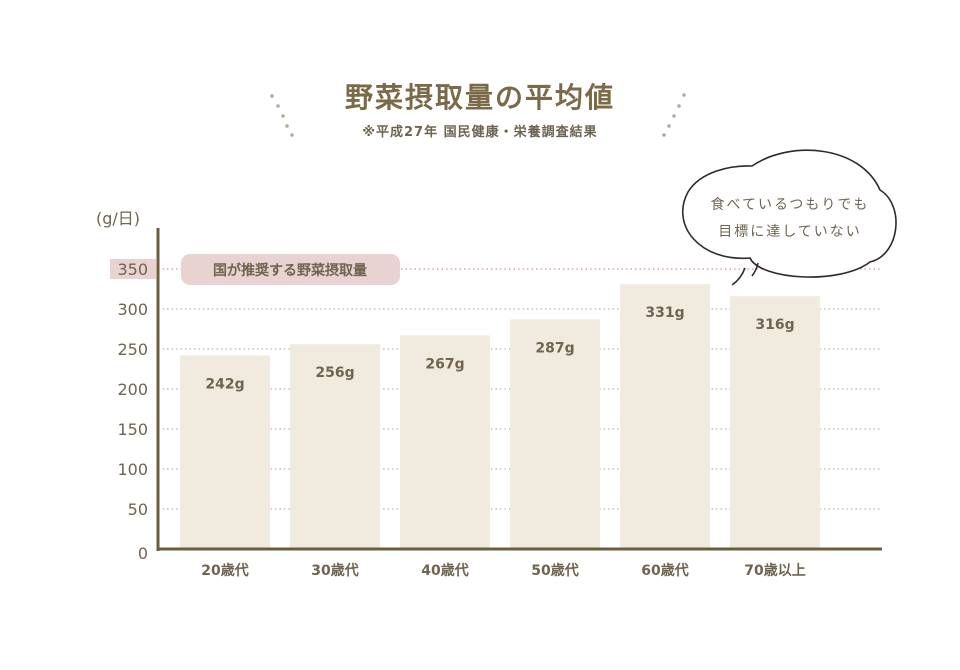  Describe the element at coordinates (334, 373) in the screenshot. I see `bar-data-label: 256g` at that location.